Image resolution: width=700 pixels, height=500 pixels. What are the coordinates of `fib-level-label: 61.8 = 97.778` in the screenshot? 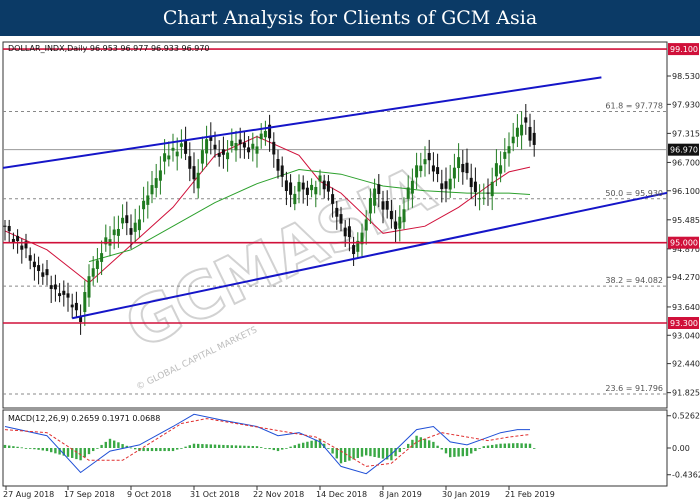 It's located at (634, 106).